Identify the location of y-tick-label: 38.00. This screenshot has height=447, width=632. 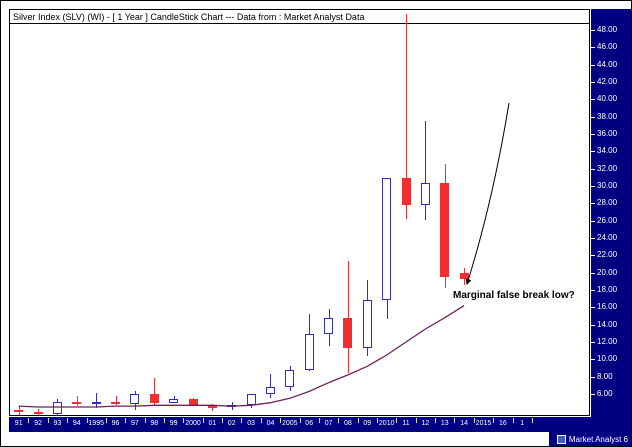
(607, 116).